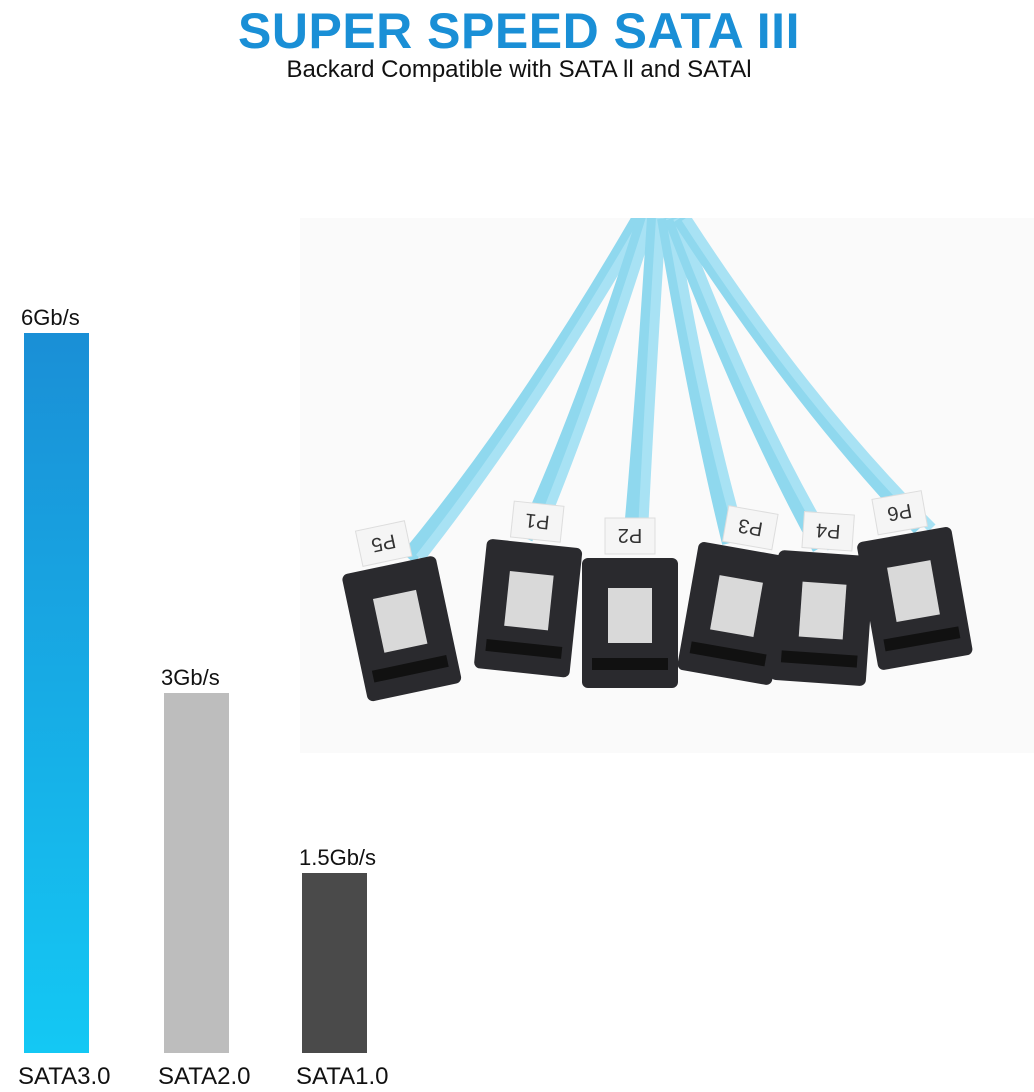 This screenshot has width=1034, height=1092. What do you see at coordinates (56, 693) in the screenshot?
I see `bar-SATA3.0` at bounding box center [56, 693].